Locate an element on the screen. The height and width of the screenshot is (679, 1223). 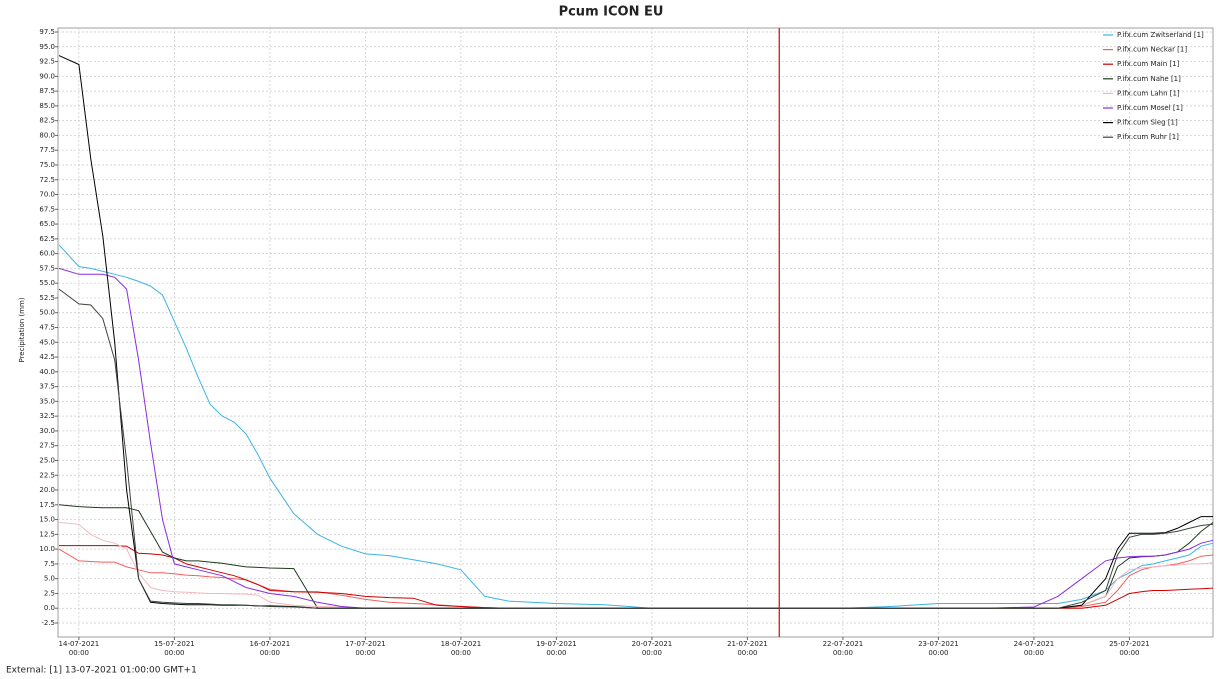
y-tick-label: 85.0 is located at coordinates (47, 106).